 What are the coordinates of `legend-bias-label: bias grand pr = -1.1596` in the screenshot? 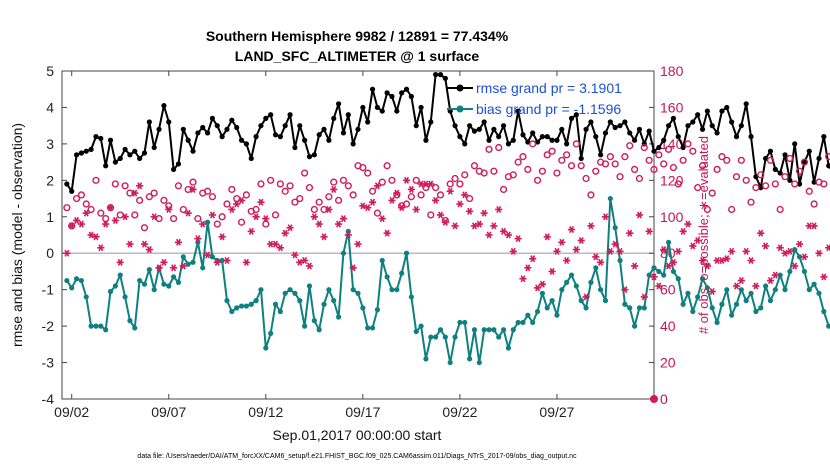 It's located at (548, 109).